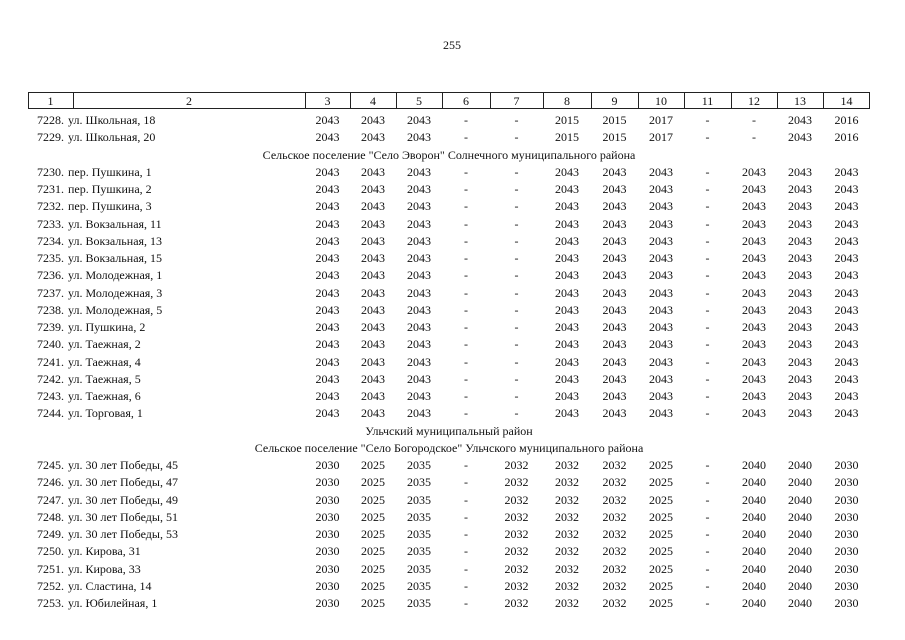  Describe the element at coordinates (50, 361) in the screenshot. I see `row-number: 7241.` at that location.